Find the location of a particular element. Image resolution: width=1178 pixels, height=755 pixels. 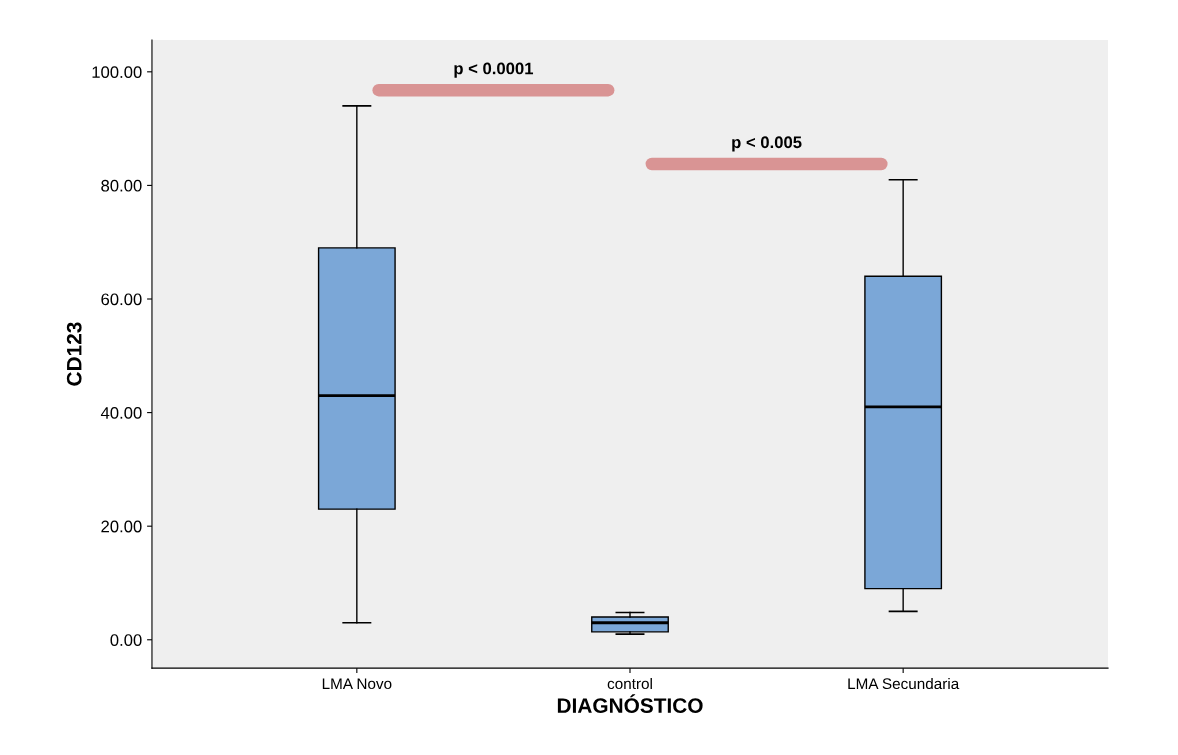

y-axis-title: CD123 is located at coordinates (74, 354).